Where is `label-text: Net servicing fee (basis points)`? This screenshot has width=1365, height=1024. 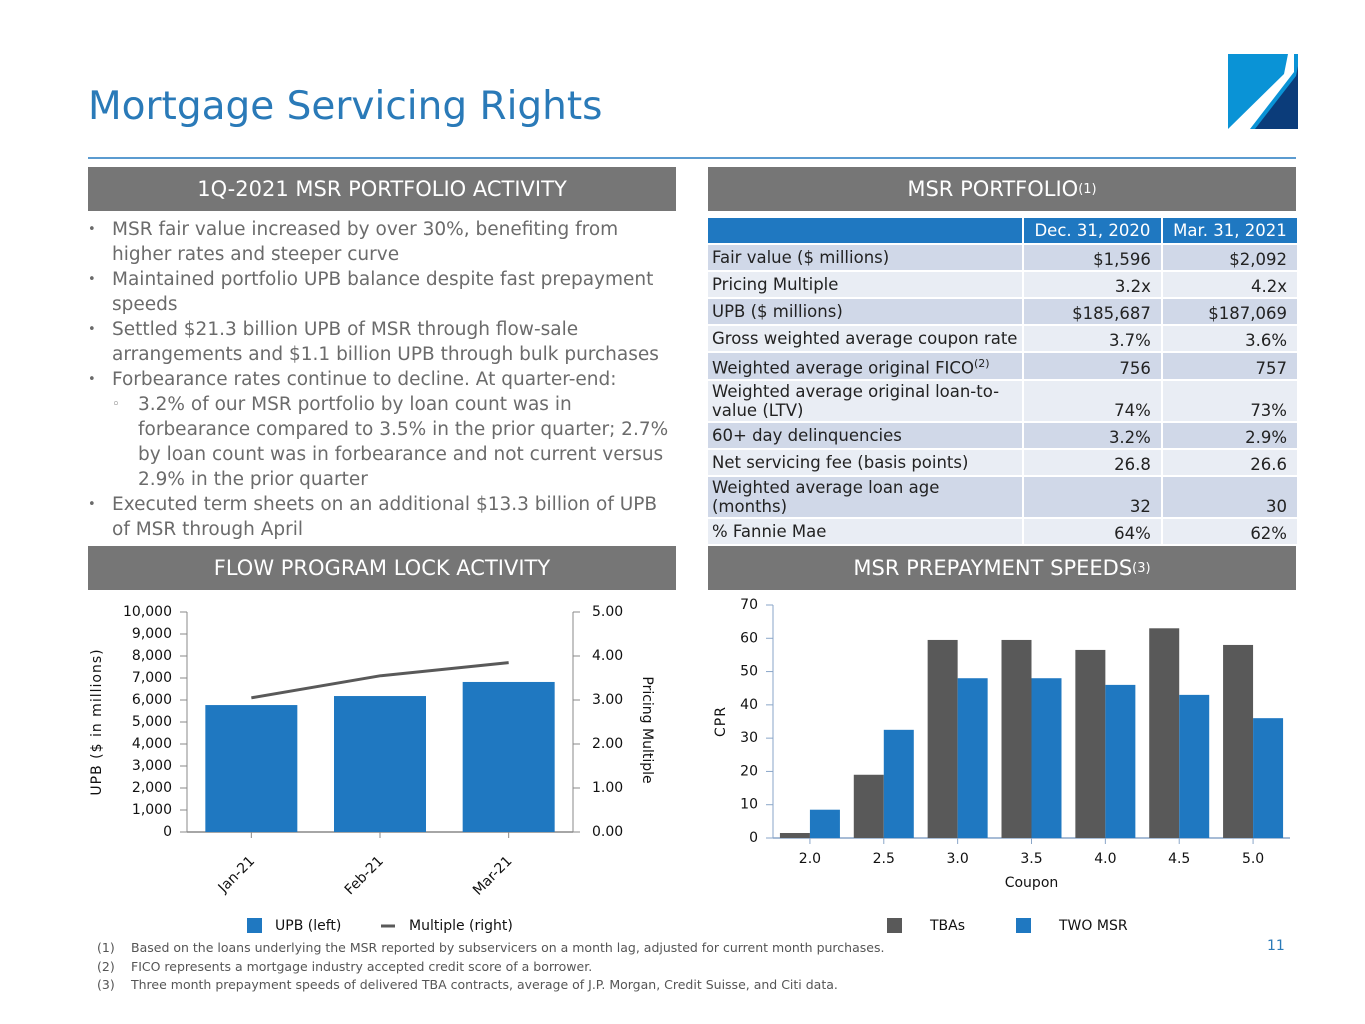 label-text: Net servicing fee (basis points) is located at coordinates (840, 462).